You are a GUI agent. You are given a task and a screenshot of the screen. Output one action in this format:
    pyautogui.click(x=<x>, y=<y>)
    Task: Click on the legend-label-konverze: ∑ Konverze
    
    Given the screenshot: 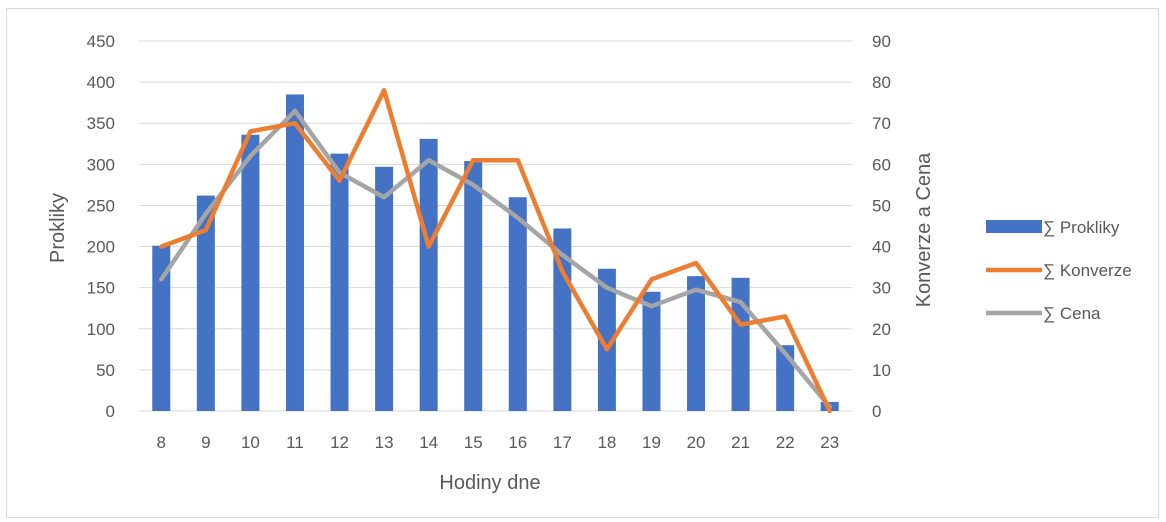 What is the action you would take?
    pyautogui.click(x=1087, y=270)
    